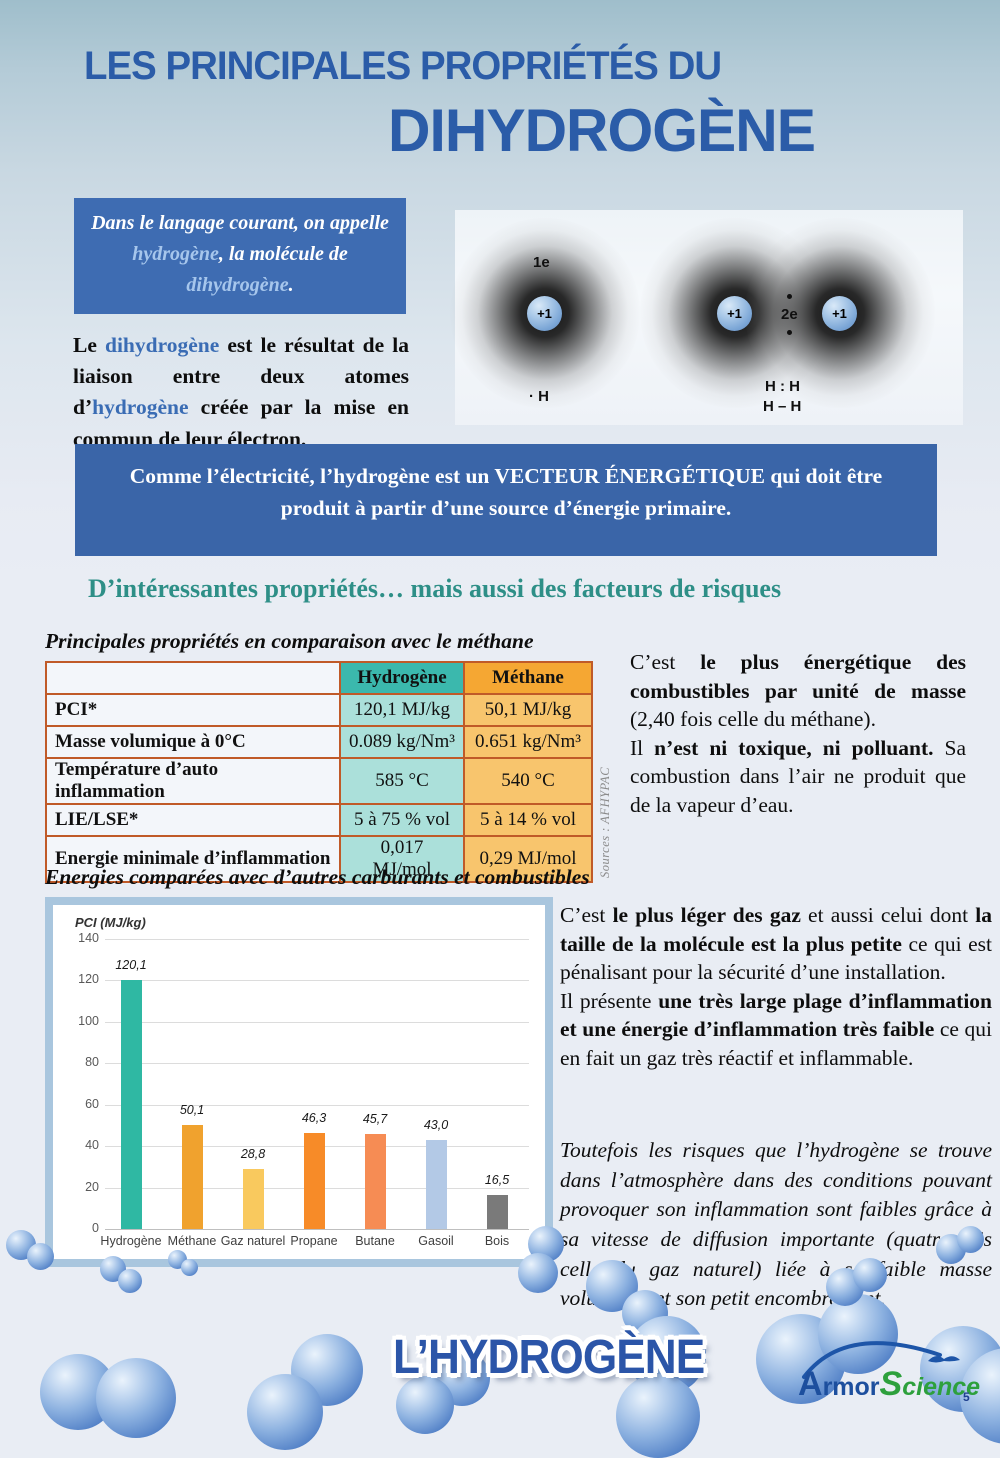 Image resolution: width=1000 pixels, height=1458 pixels. I want to click on chart-bar-Hydrogène, so click(131, 1104).